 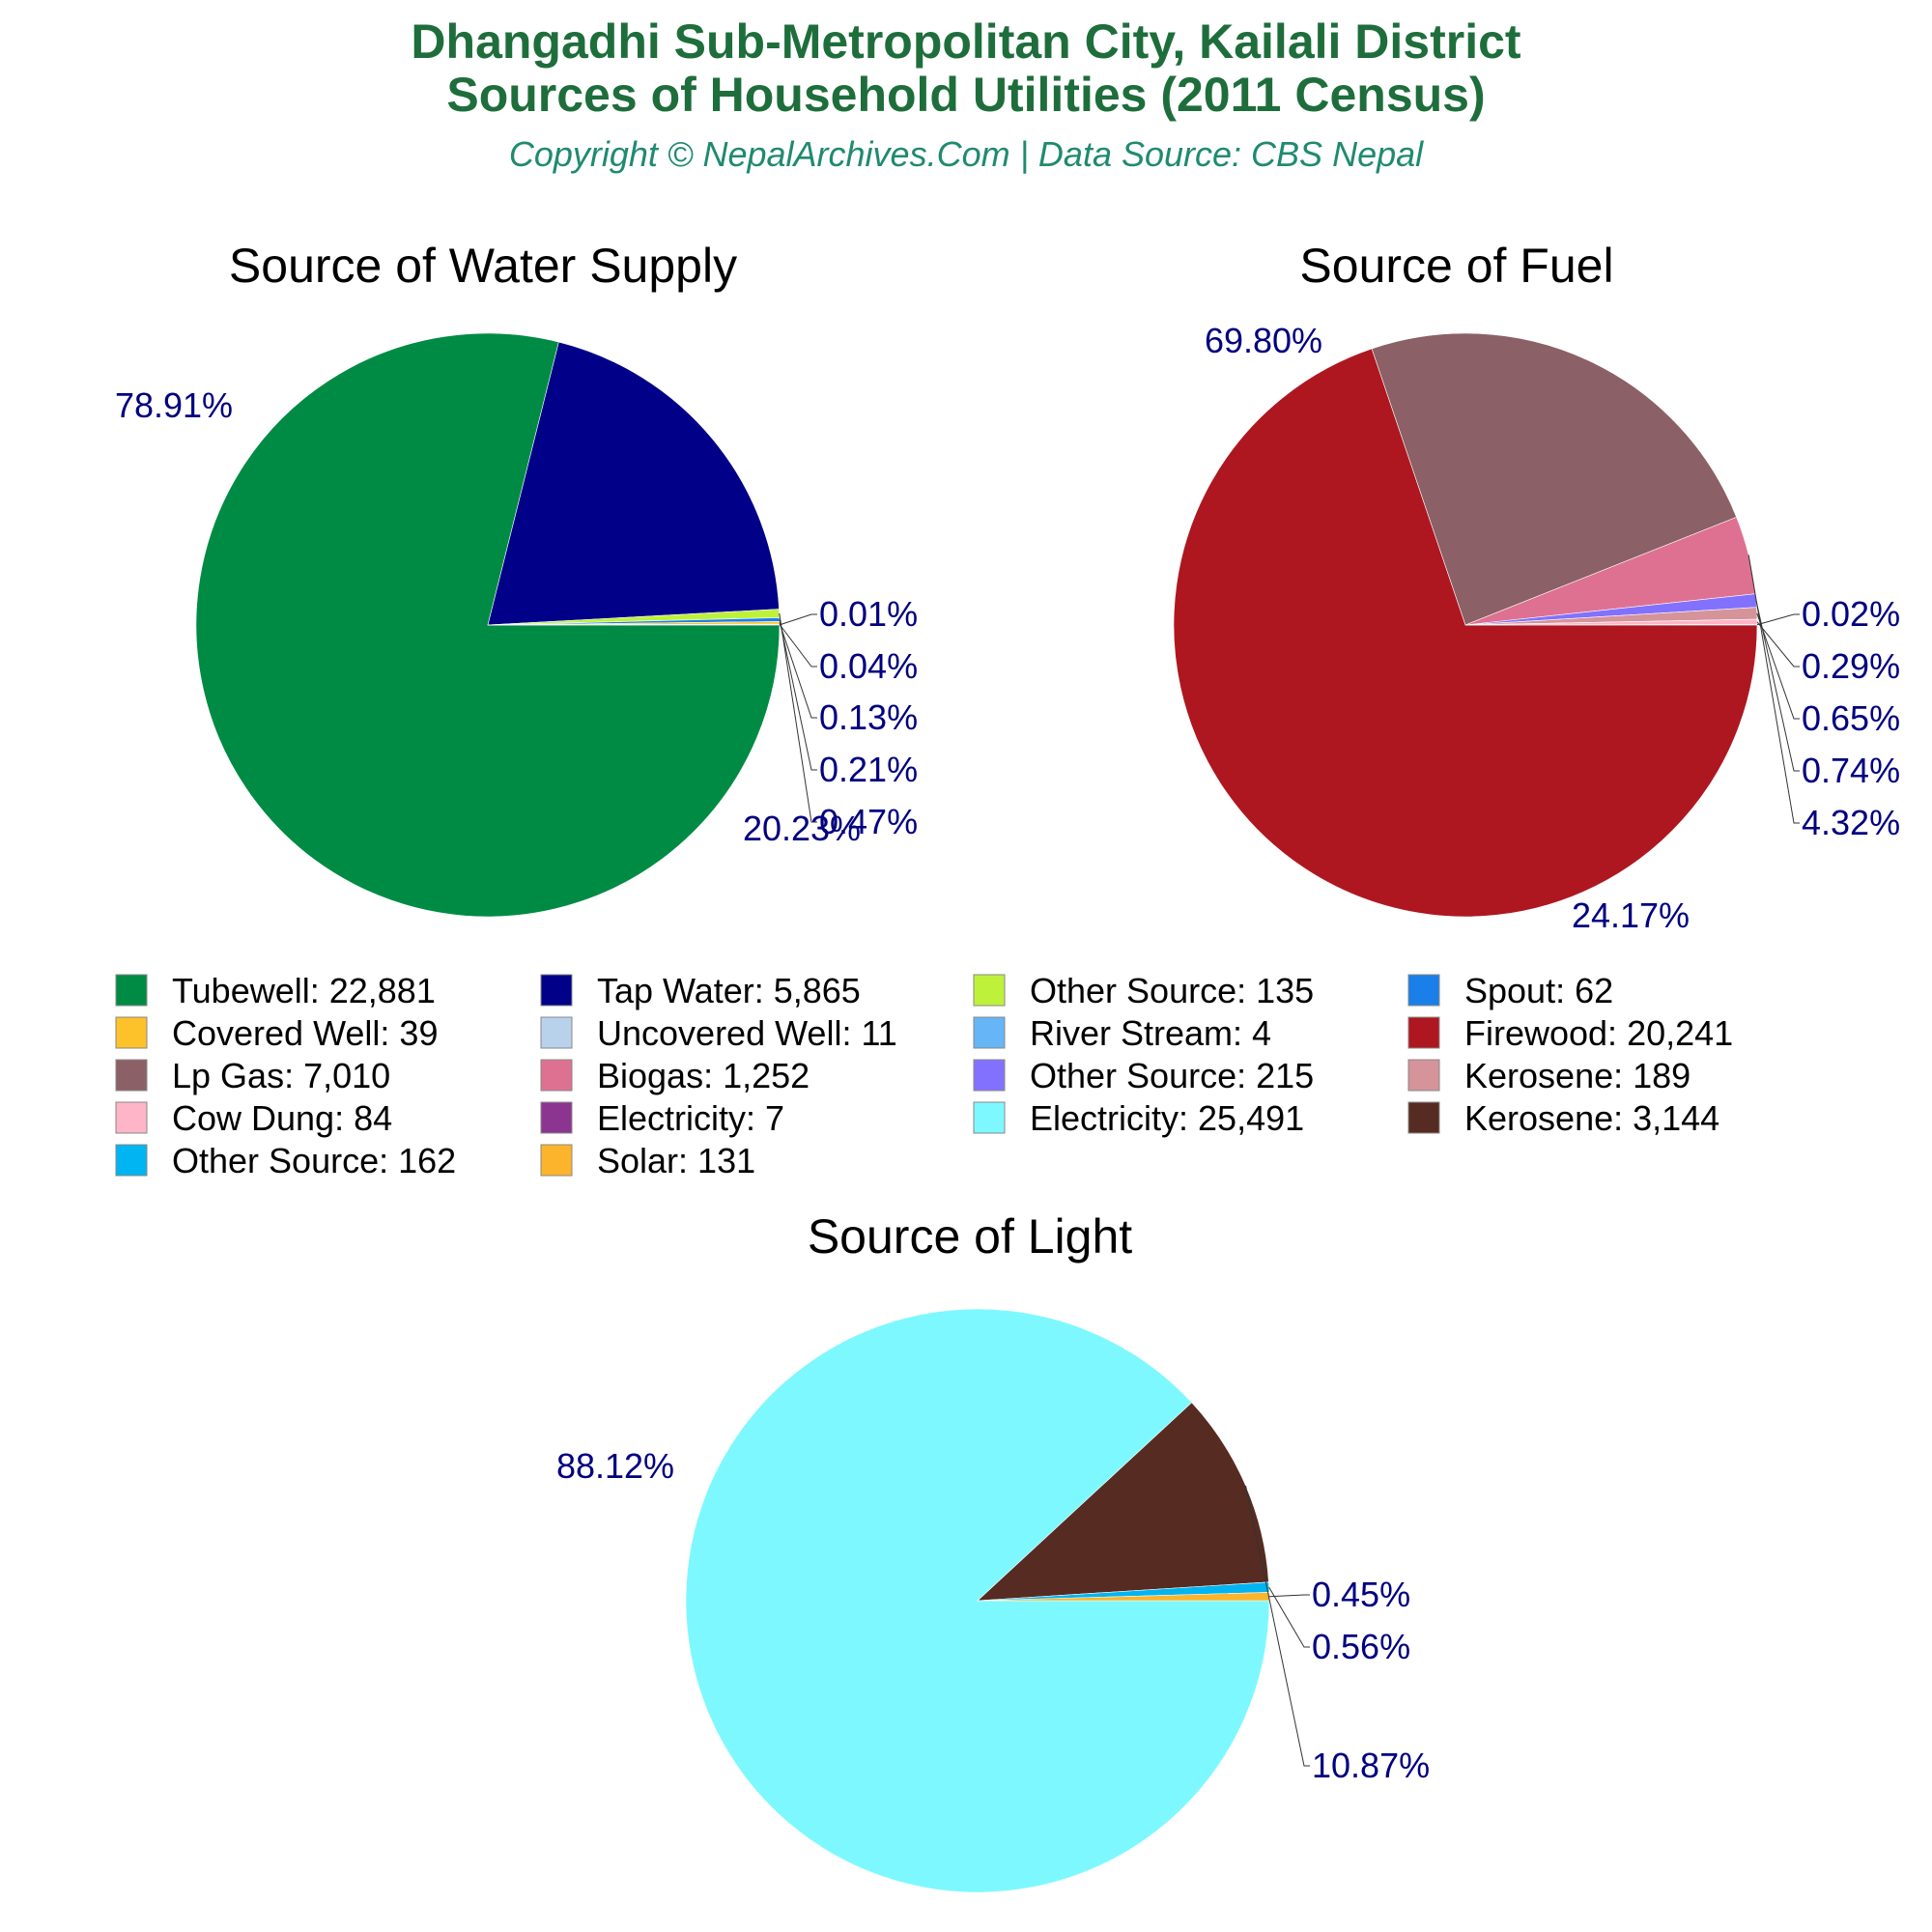 I want to click on leader-fuel-biogas, so click(x=1773, y=689).